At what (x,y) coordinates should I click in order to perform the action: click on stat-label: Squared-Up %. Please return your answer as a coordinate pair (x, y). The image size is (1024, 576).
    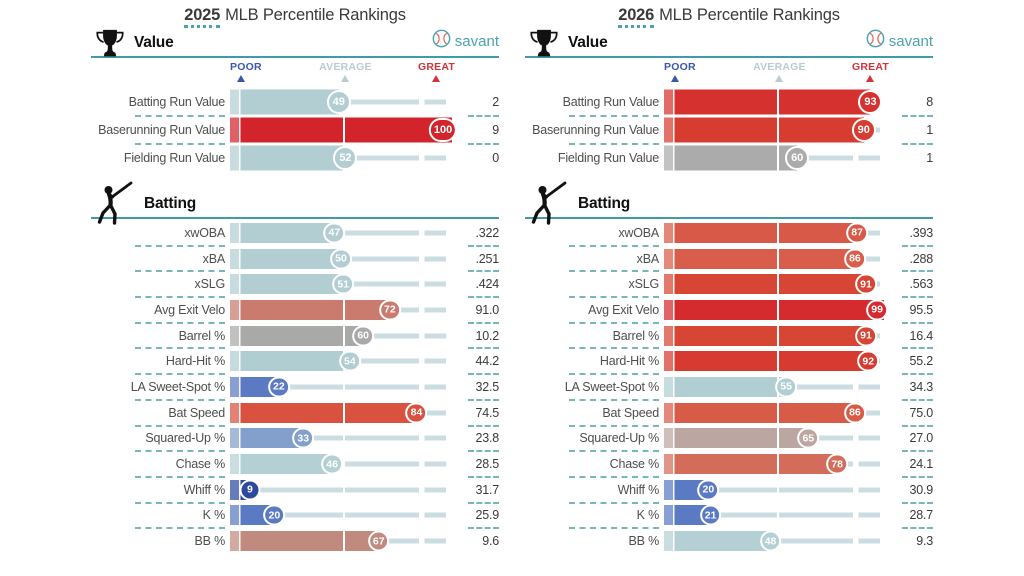
    Looking at the image, I should click on (185, 438).